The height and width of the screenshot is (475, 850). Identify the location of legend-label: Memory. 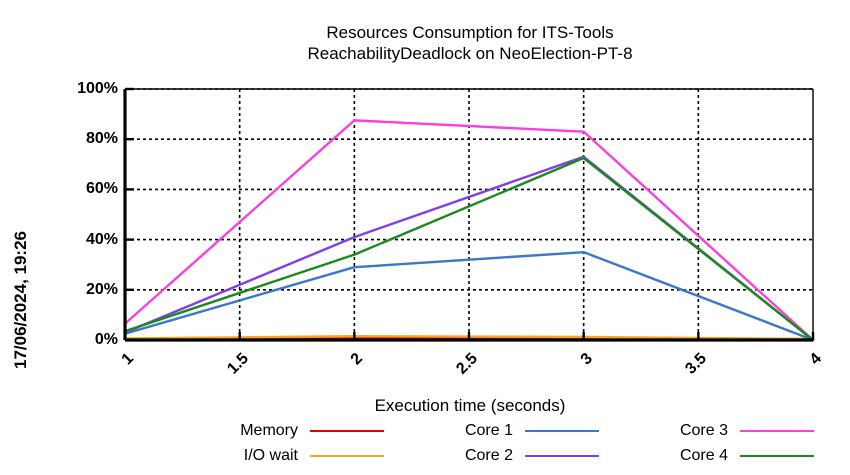
(269, 430).